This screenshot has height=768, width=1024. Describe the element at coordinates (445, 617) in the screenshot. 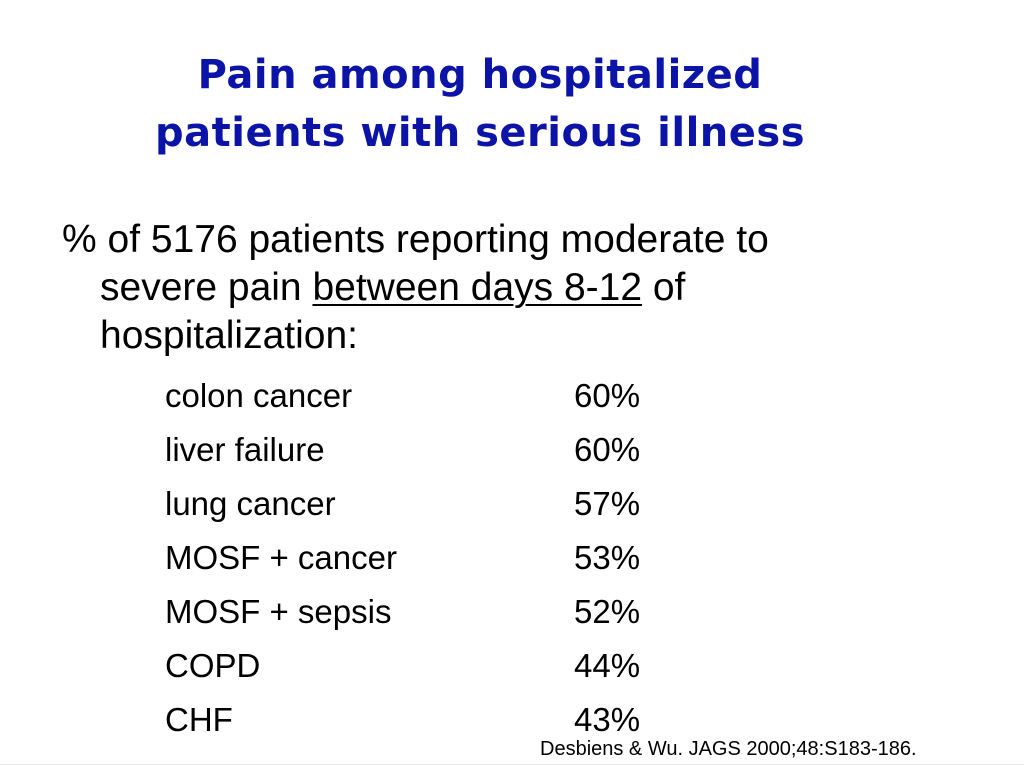

I see `list-item: MOSF + sepsis 52%` at that location.